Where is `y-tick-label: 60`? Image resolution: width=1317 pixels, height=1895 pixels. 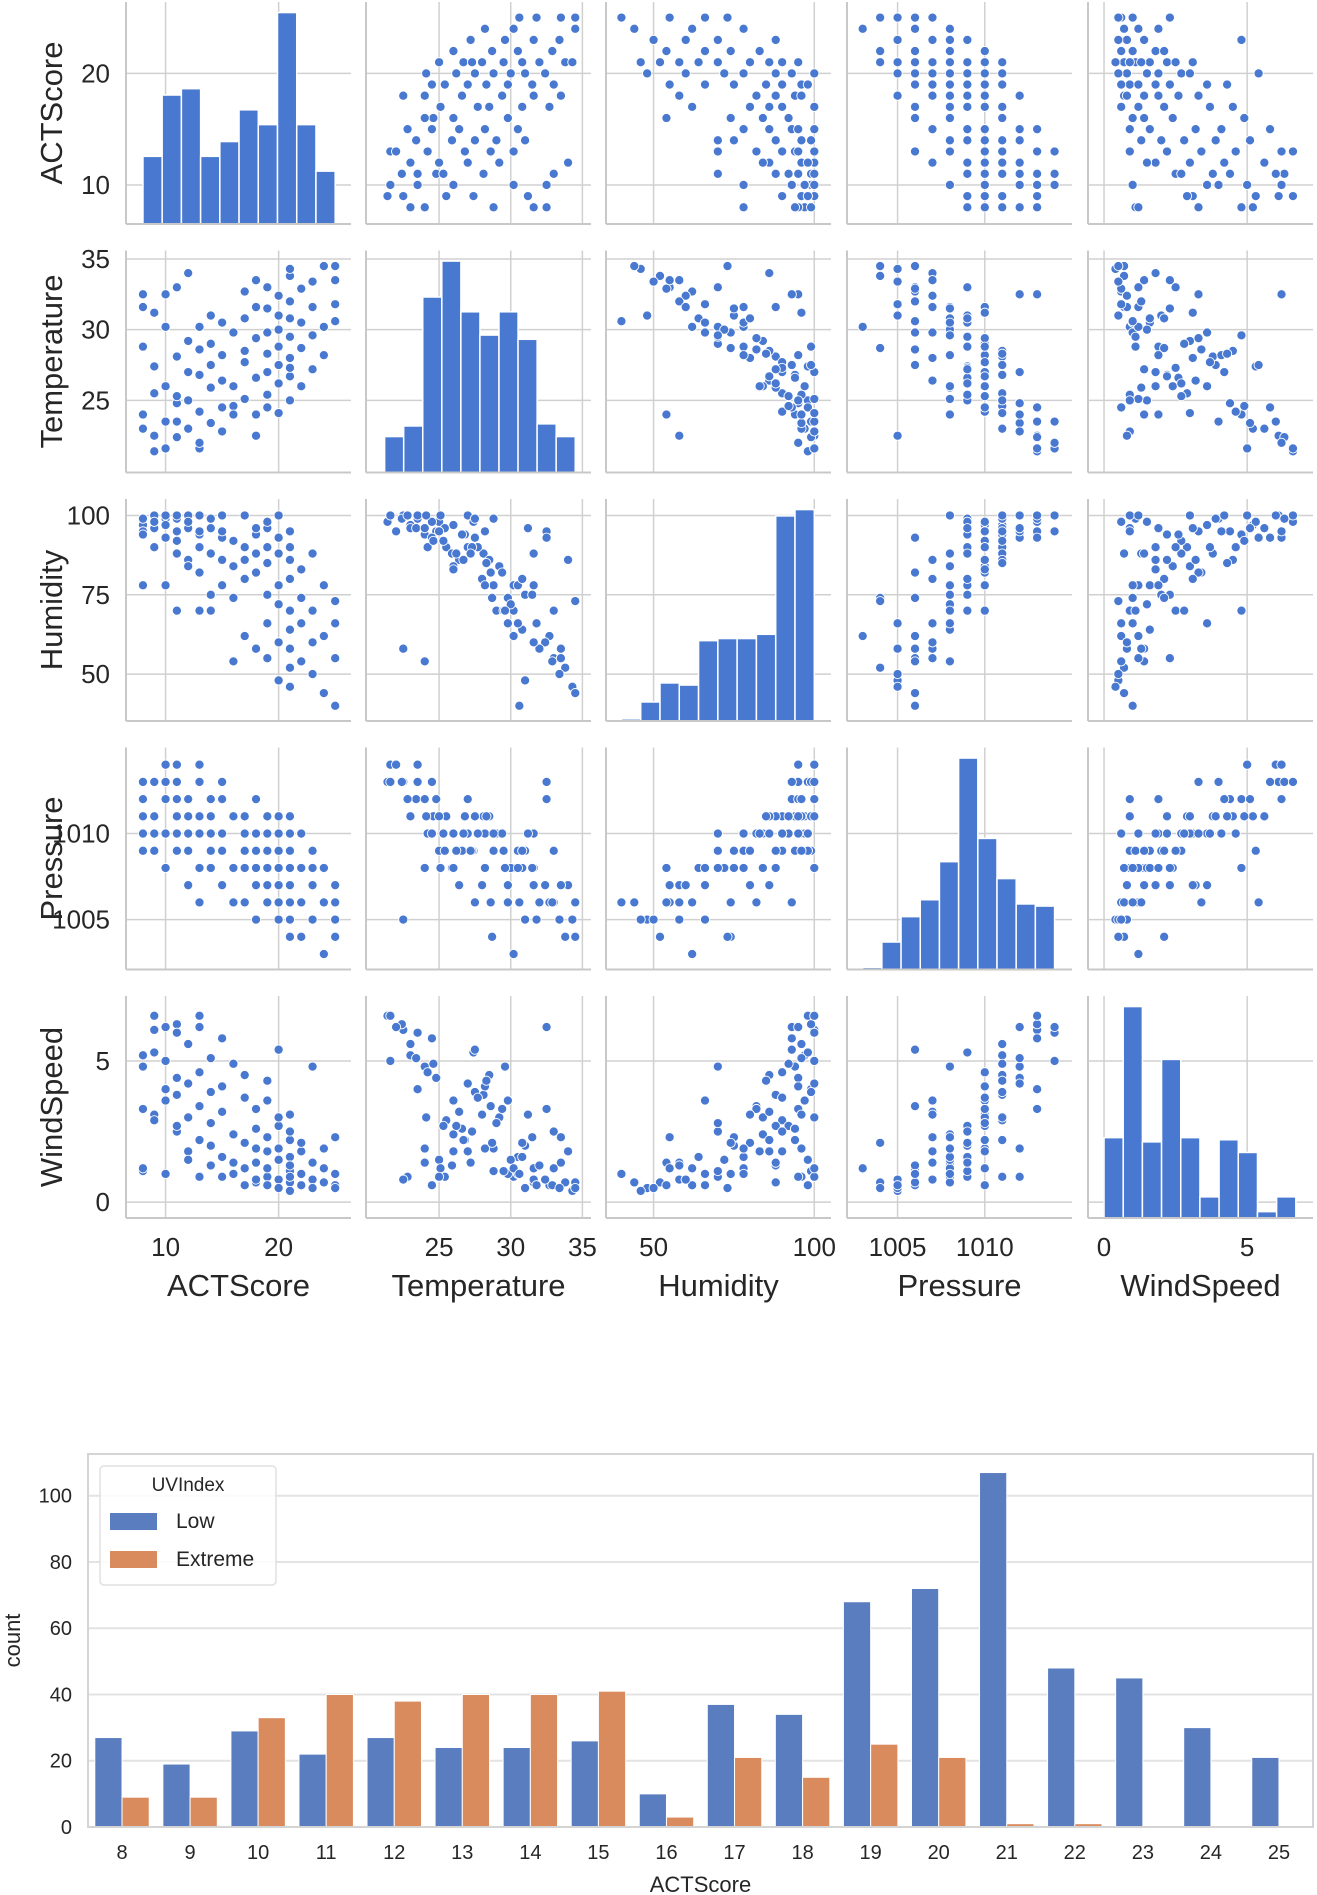 y-tick-label: 60 is located at coordinates (61, 1629).